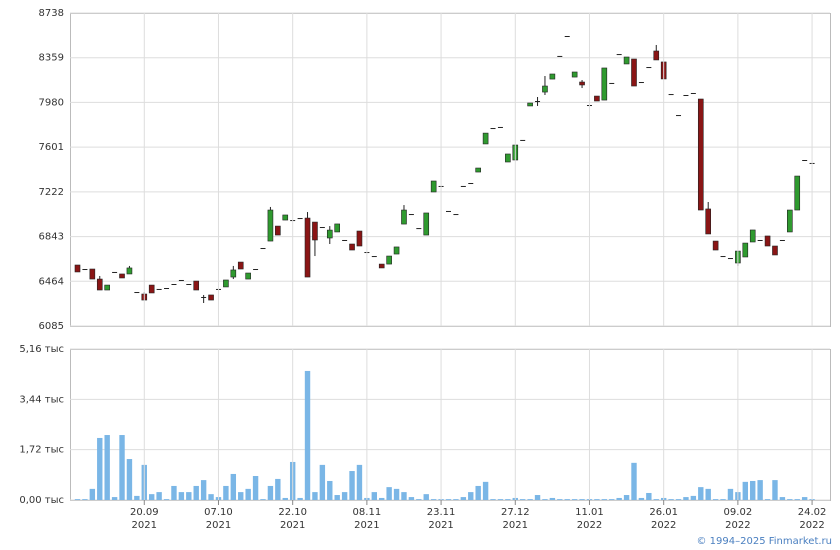 This screenshot has height=550, width=840. What do you see at coordinates (367, 512) in the screenshot?
I see `x-tick-label: 08.11` at bounding box center [367, 512].